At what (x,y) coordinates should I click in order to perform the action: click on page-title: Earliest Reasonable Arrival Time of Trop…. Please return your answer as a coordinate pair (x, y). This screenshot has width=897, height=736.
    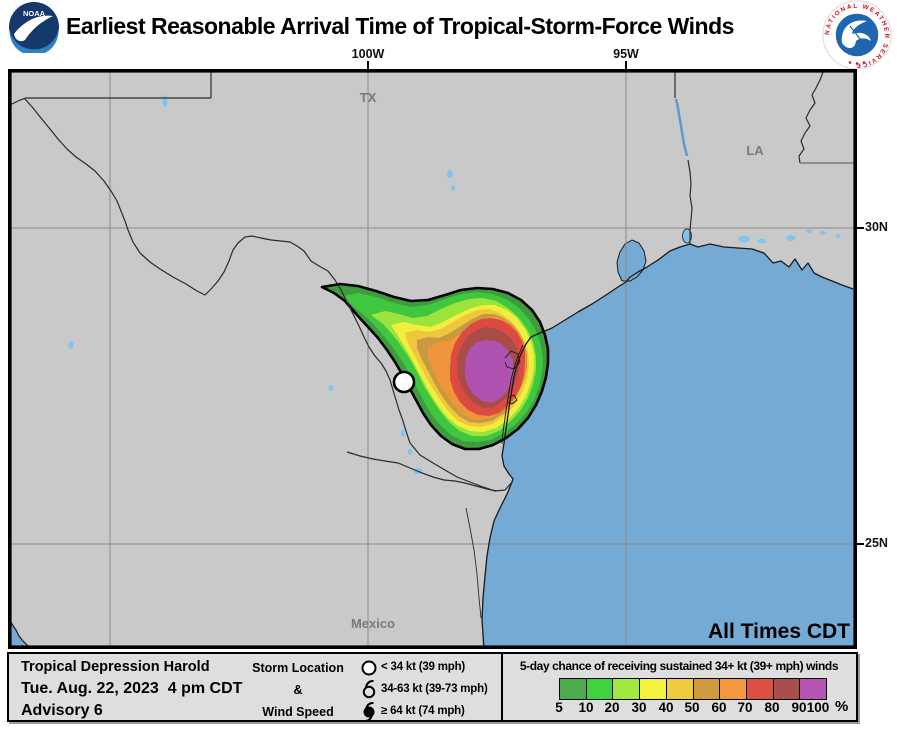
    Looking at the image, I should click on (400, 26).